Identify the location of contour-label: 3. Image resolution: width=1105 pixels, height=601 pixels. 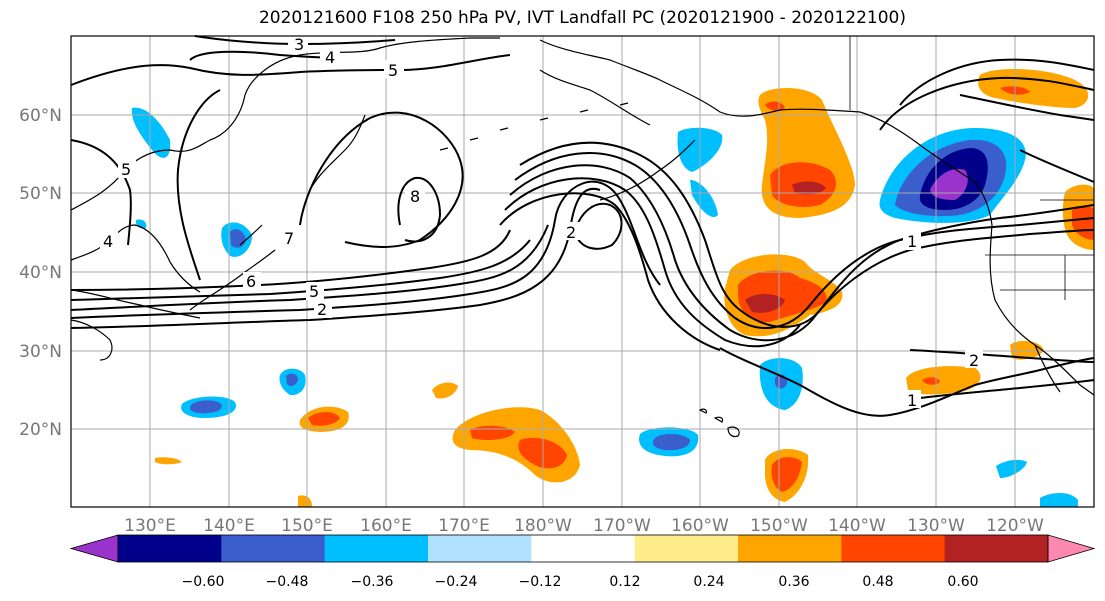
(299, 44).